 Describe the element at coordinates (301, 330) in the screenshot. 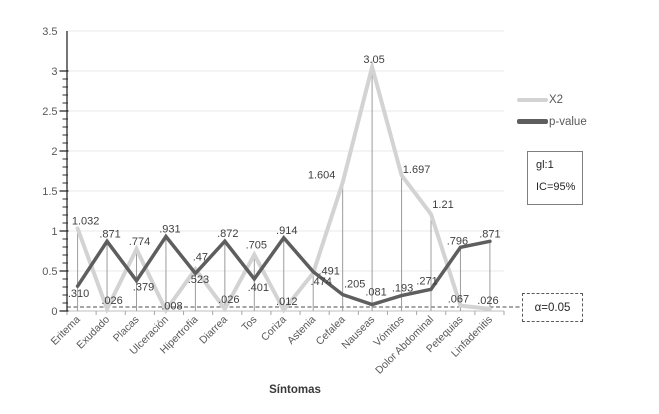

I see `category-label: Astenia` at that location.